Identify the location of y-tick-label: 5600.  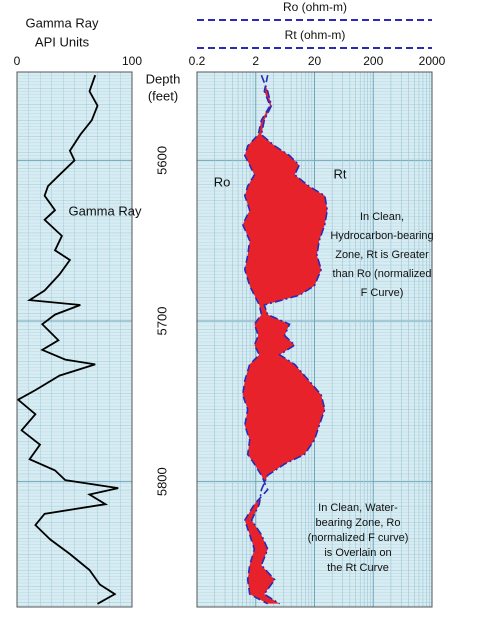
(161, 160).